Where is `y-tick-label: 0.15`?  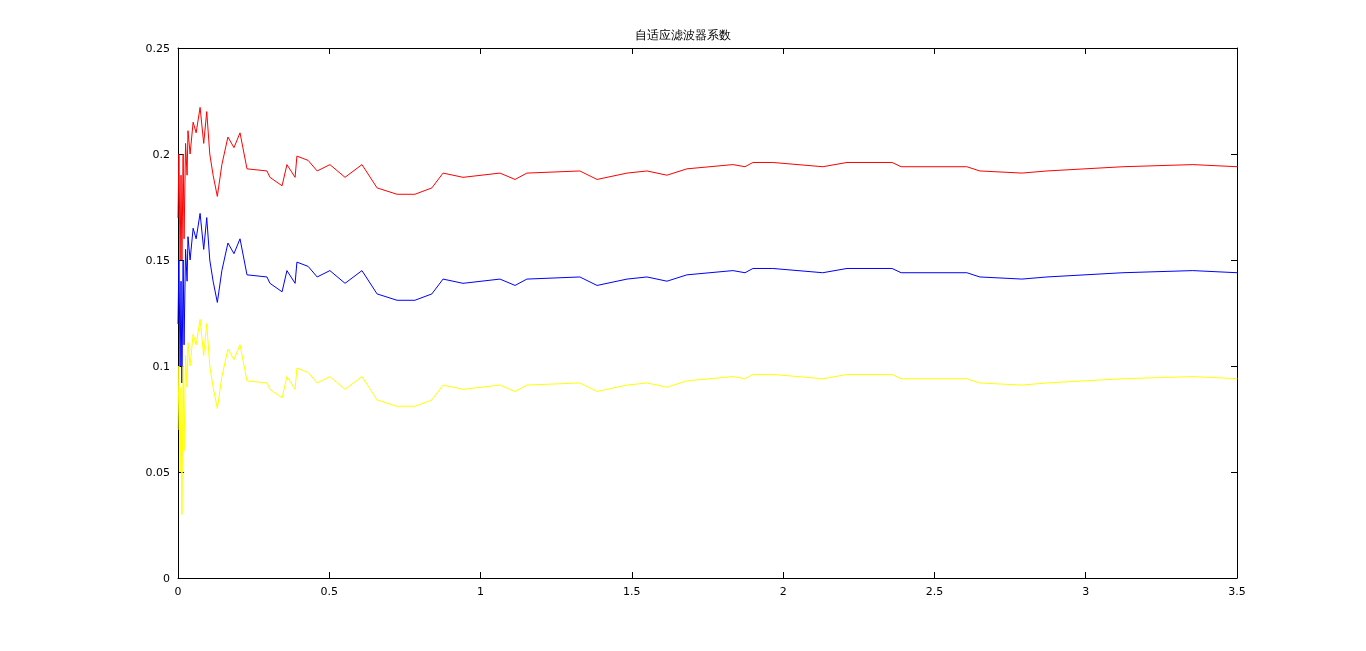
y-tick-label: 0.15 is located at coordinates (157, 260).